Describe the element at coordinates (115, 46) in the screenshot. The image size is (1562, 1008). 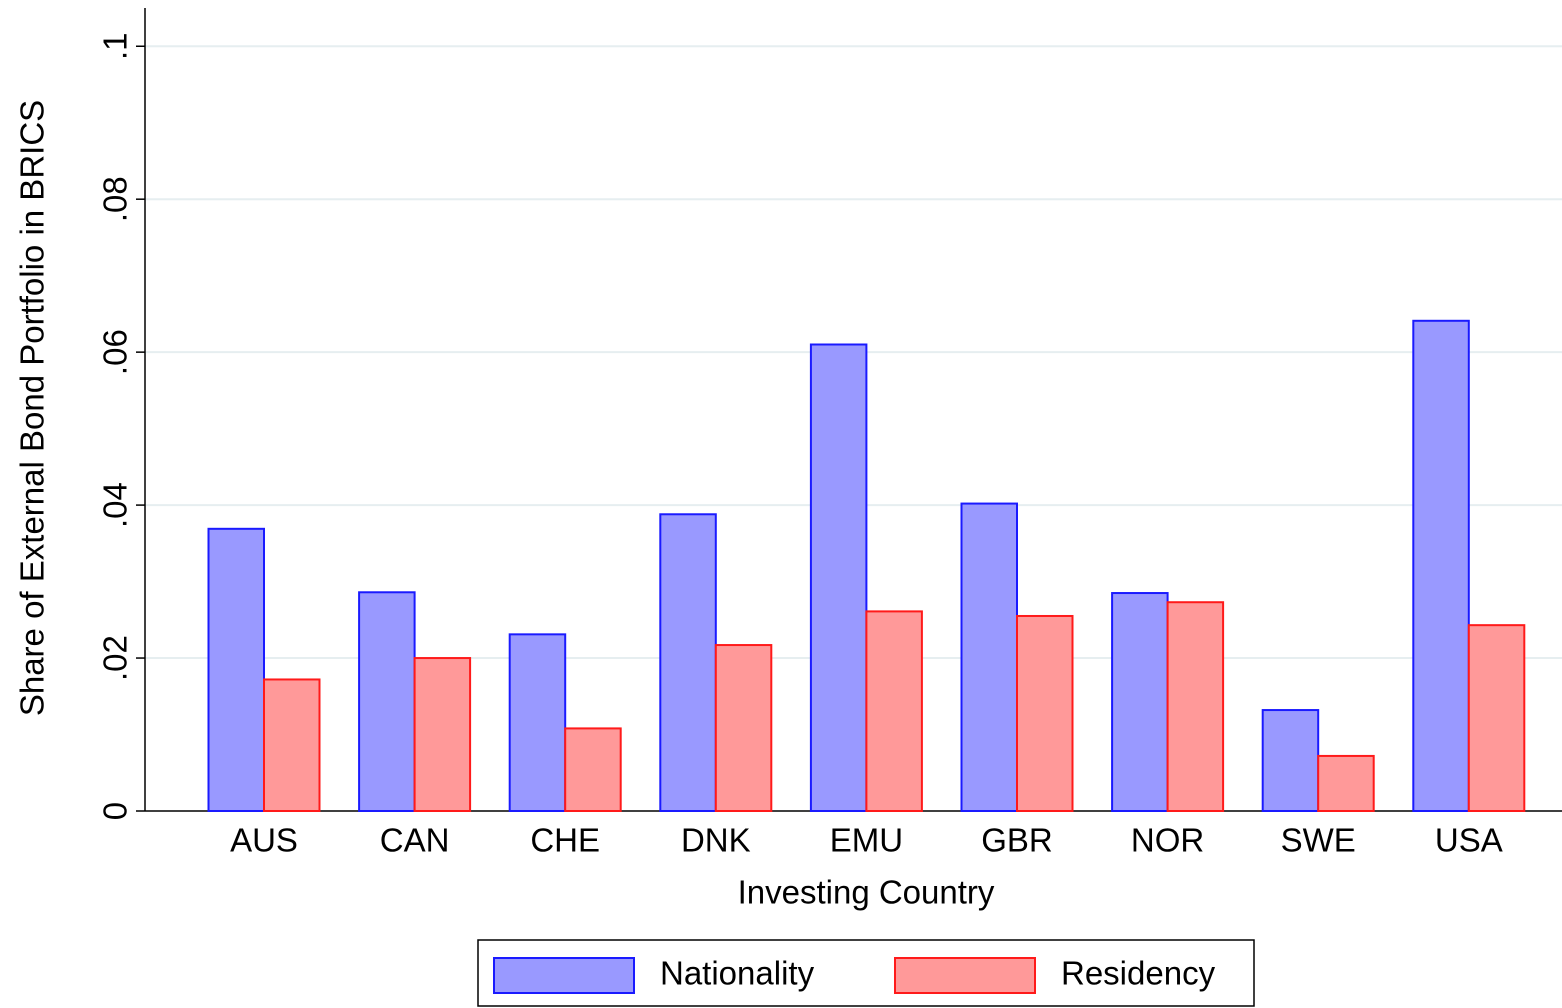
I see `y-tick-label: .1` at that location.